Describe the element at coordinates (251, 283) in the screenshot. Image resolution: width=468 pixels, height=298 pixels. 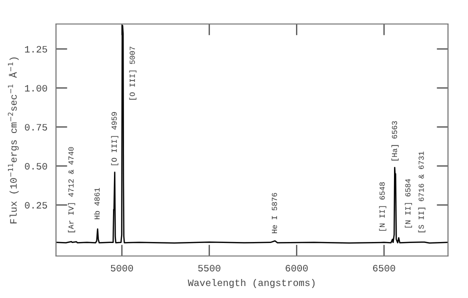
I see `x-axis-title: Wavelength (angstroms)` at that location.